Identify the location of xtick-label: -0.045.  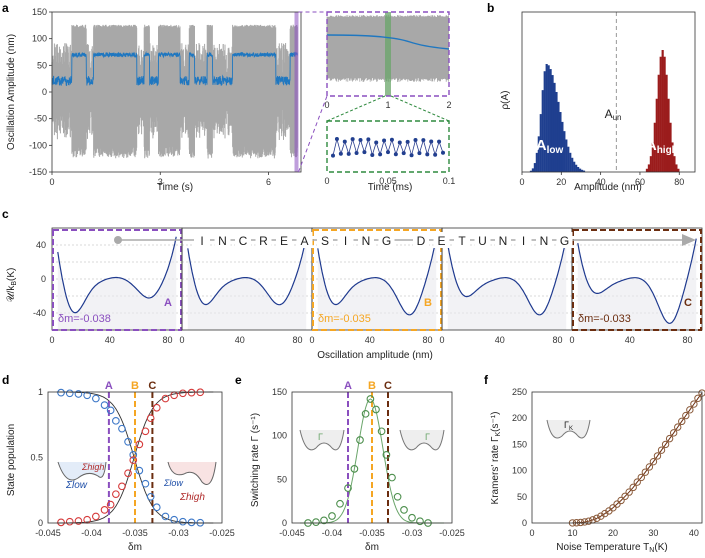
(292, 533).